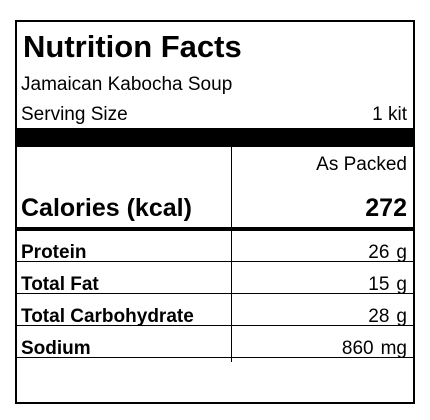  Describe the element at coordinates (74, 114) in the screenshot. I see `serving-label: Serving Size` at that location.